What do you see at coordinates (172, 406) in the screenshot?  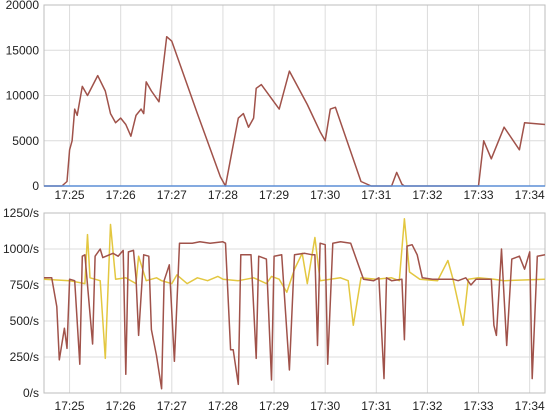 I see `bottom-x-tick-label: 17:27` at bounding box center [172, 406].